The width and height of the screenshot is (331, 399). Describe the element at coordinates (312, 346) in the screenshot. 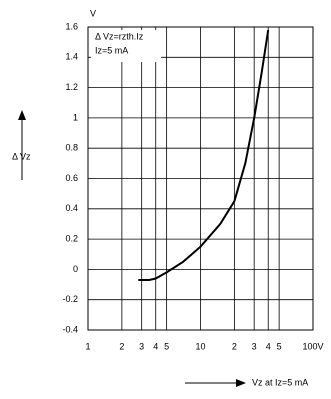

I see `x-tick-label: 100V` at that location.